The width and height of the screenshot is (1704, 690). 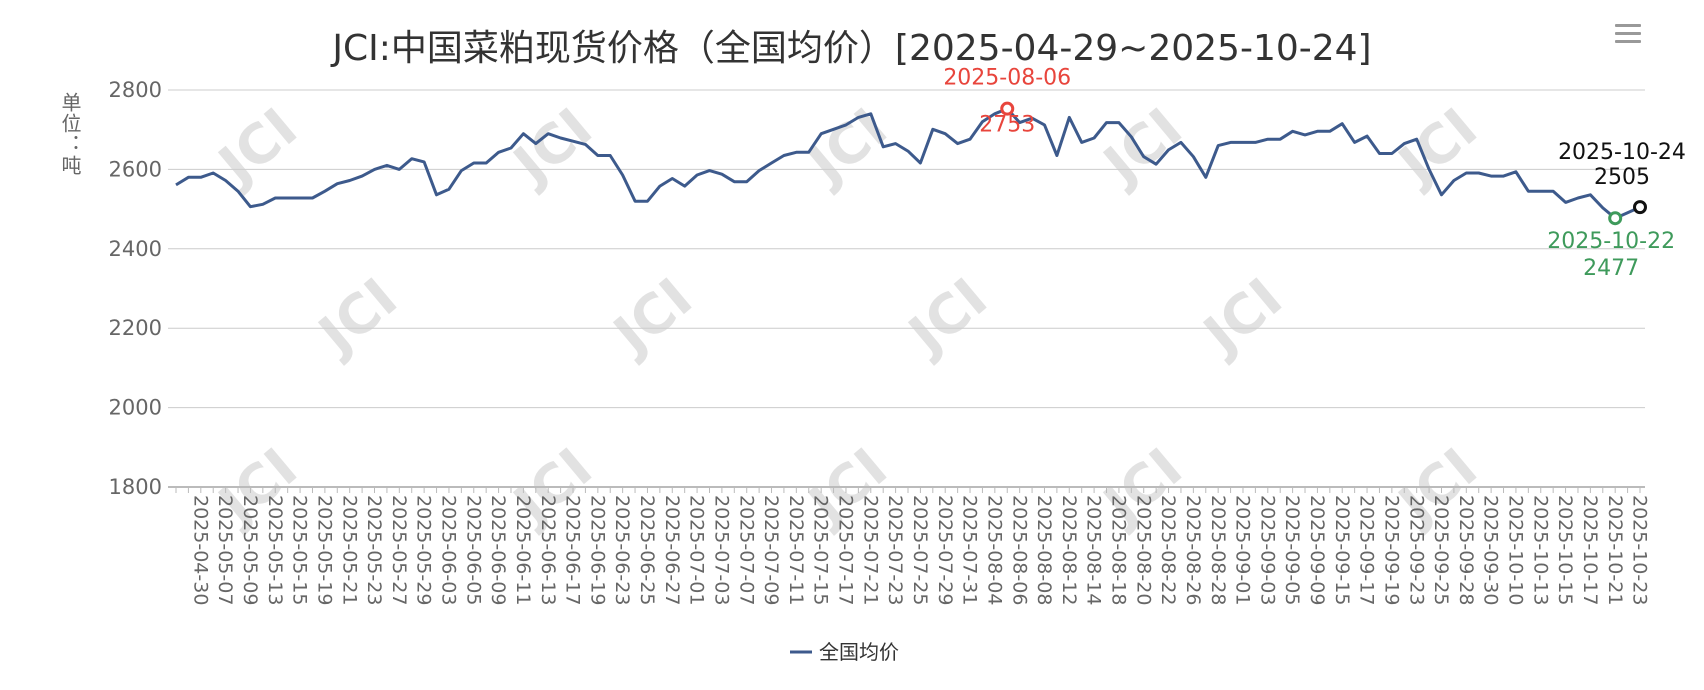 I want to click on x-tick-label: 2025-06-11, so click(x=523, y=550).